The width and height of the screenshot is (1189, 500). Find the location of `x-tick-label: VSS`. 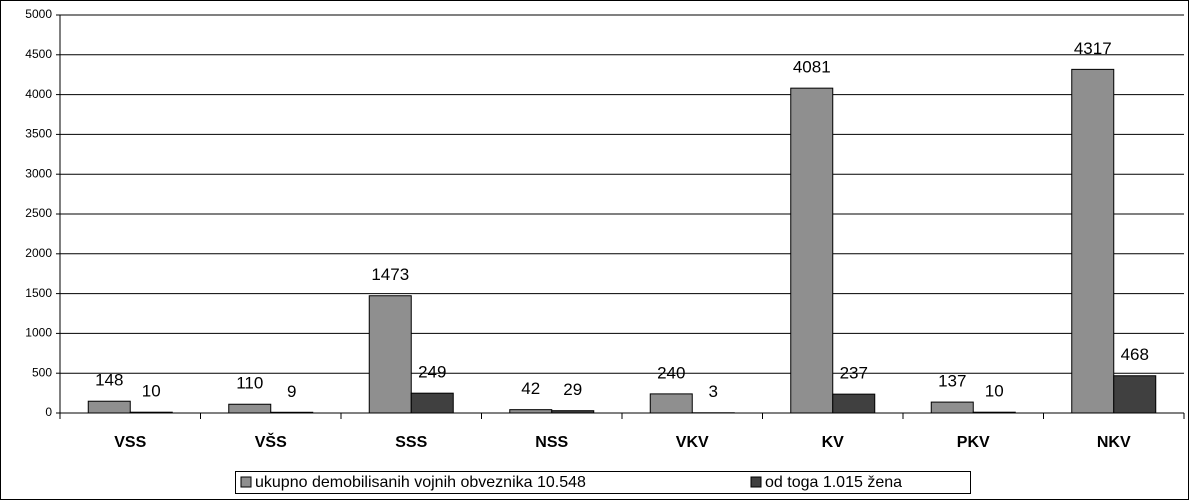

x-tick-label: VSS is located at coordinates (130, 442).